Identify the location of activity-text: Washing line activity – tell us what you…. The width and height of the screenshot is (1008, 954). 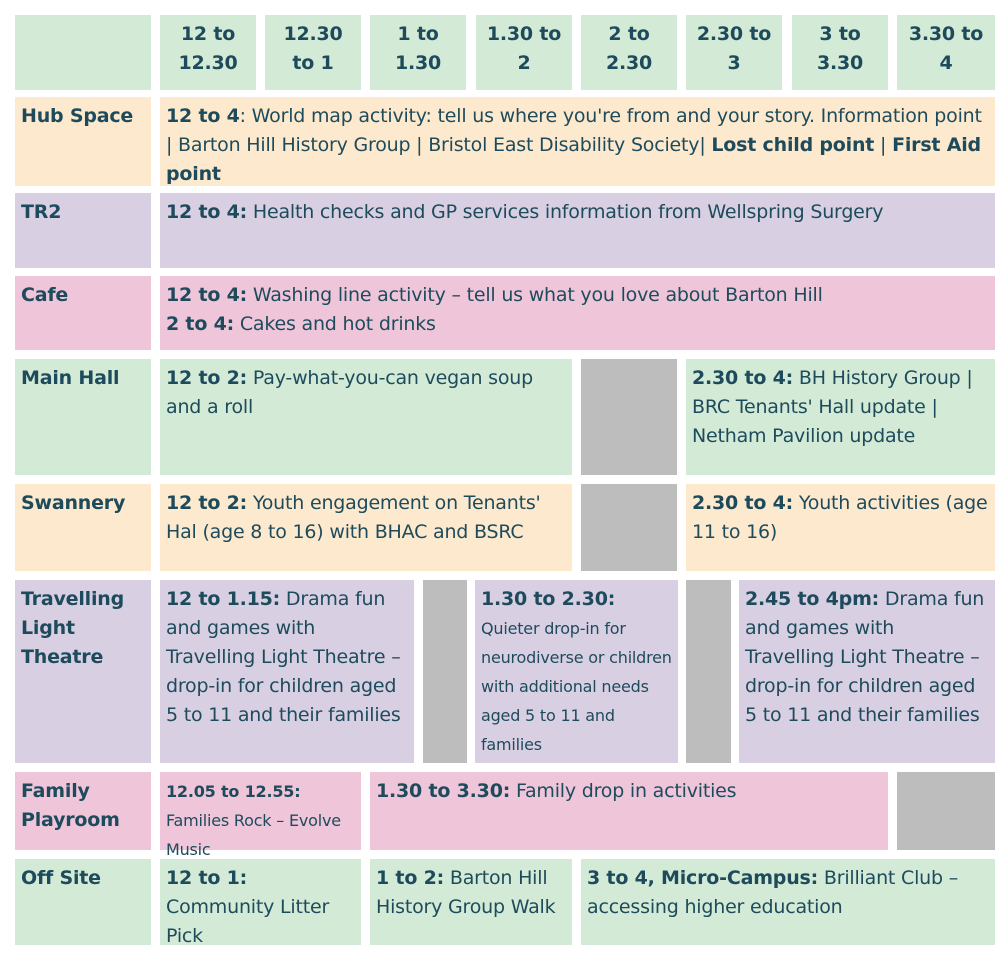
(535, 295).